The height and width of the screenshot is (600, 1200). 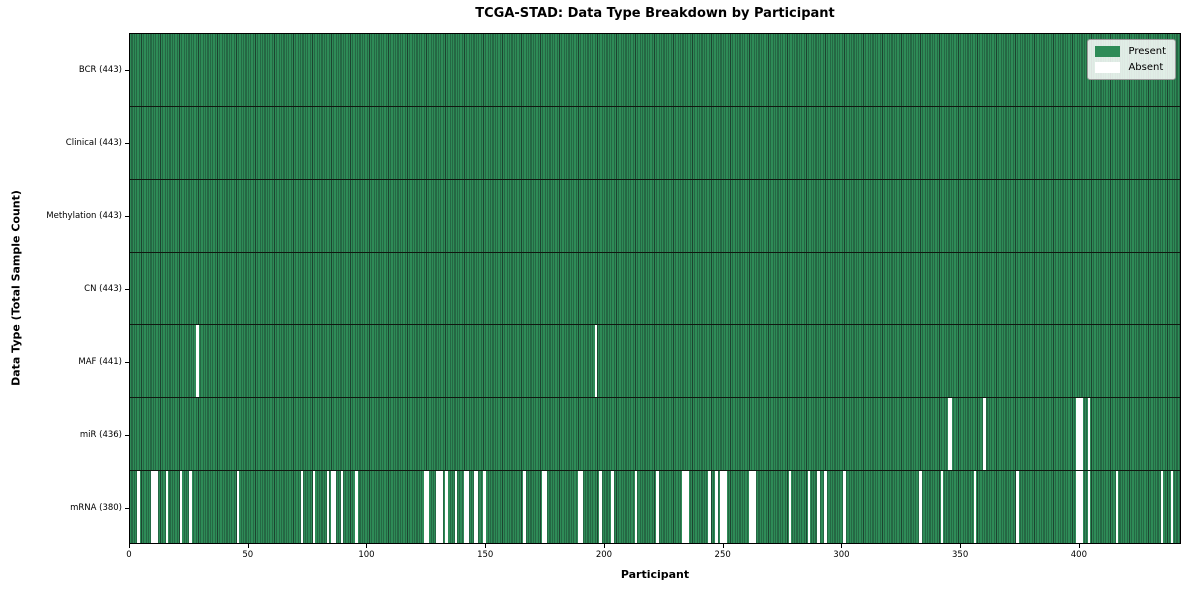 I want to click on row-CN, so click(x=655, y=289).